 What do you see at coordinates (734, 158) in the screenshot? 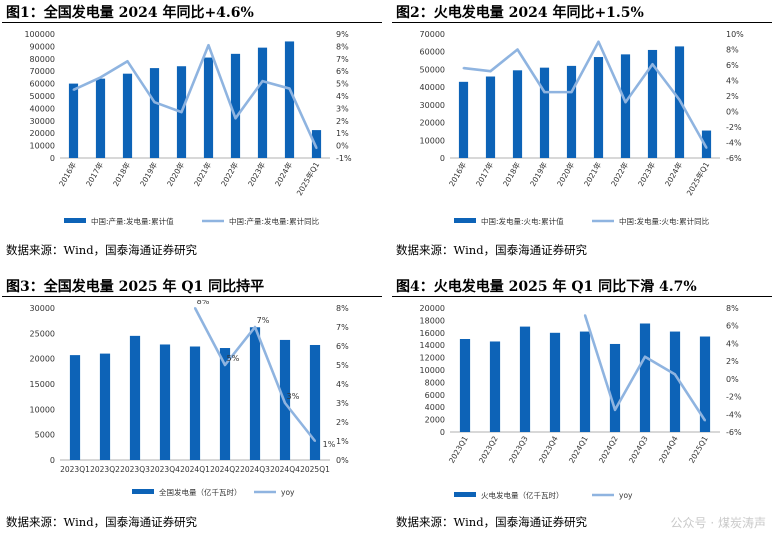
I see `y2-tick-label: -6%` at bounding box center [734, 158].